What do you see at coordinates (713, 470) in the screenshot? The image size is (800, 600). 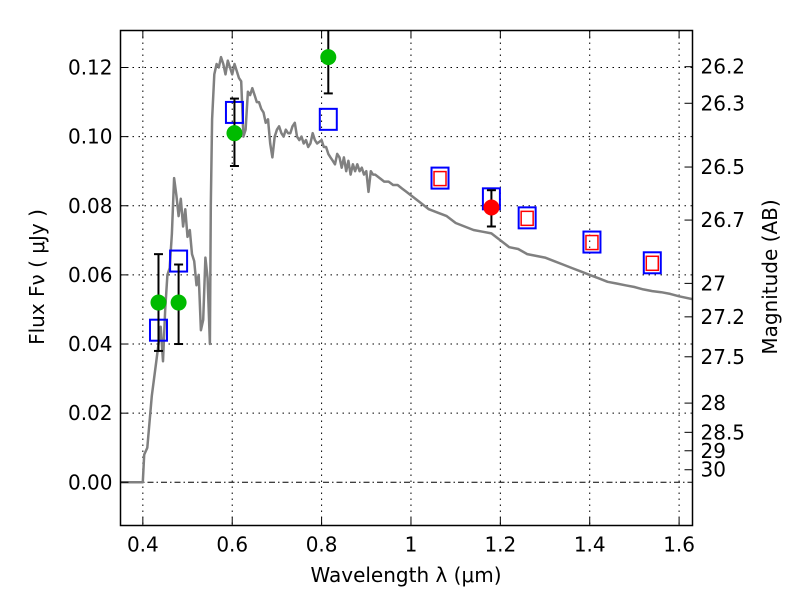 I see `y2-tick-label: 30` at bounding box center [713, 470].